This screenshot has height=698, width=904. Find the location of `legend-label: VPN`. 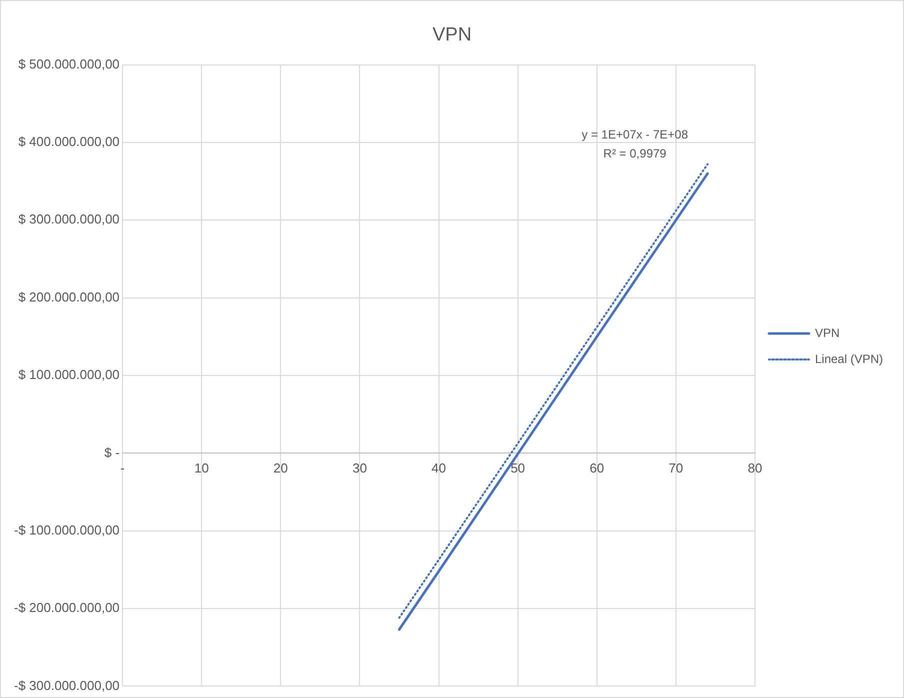

legend-label: VPN is located at coordinates (827, 333).